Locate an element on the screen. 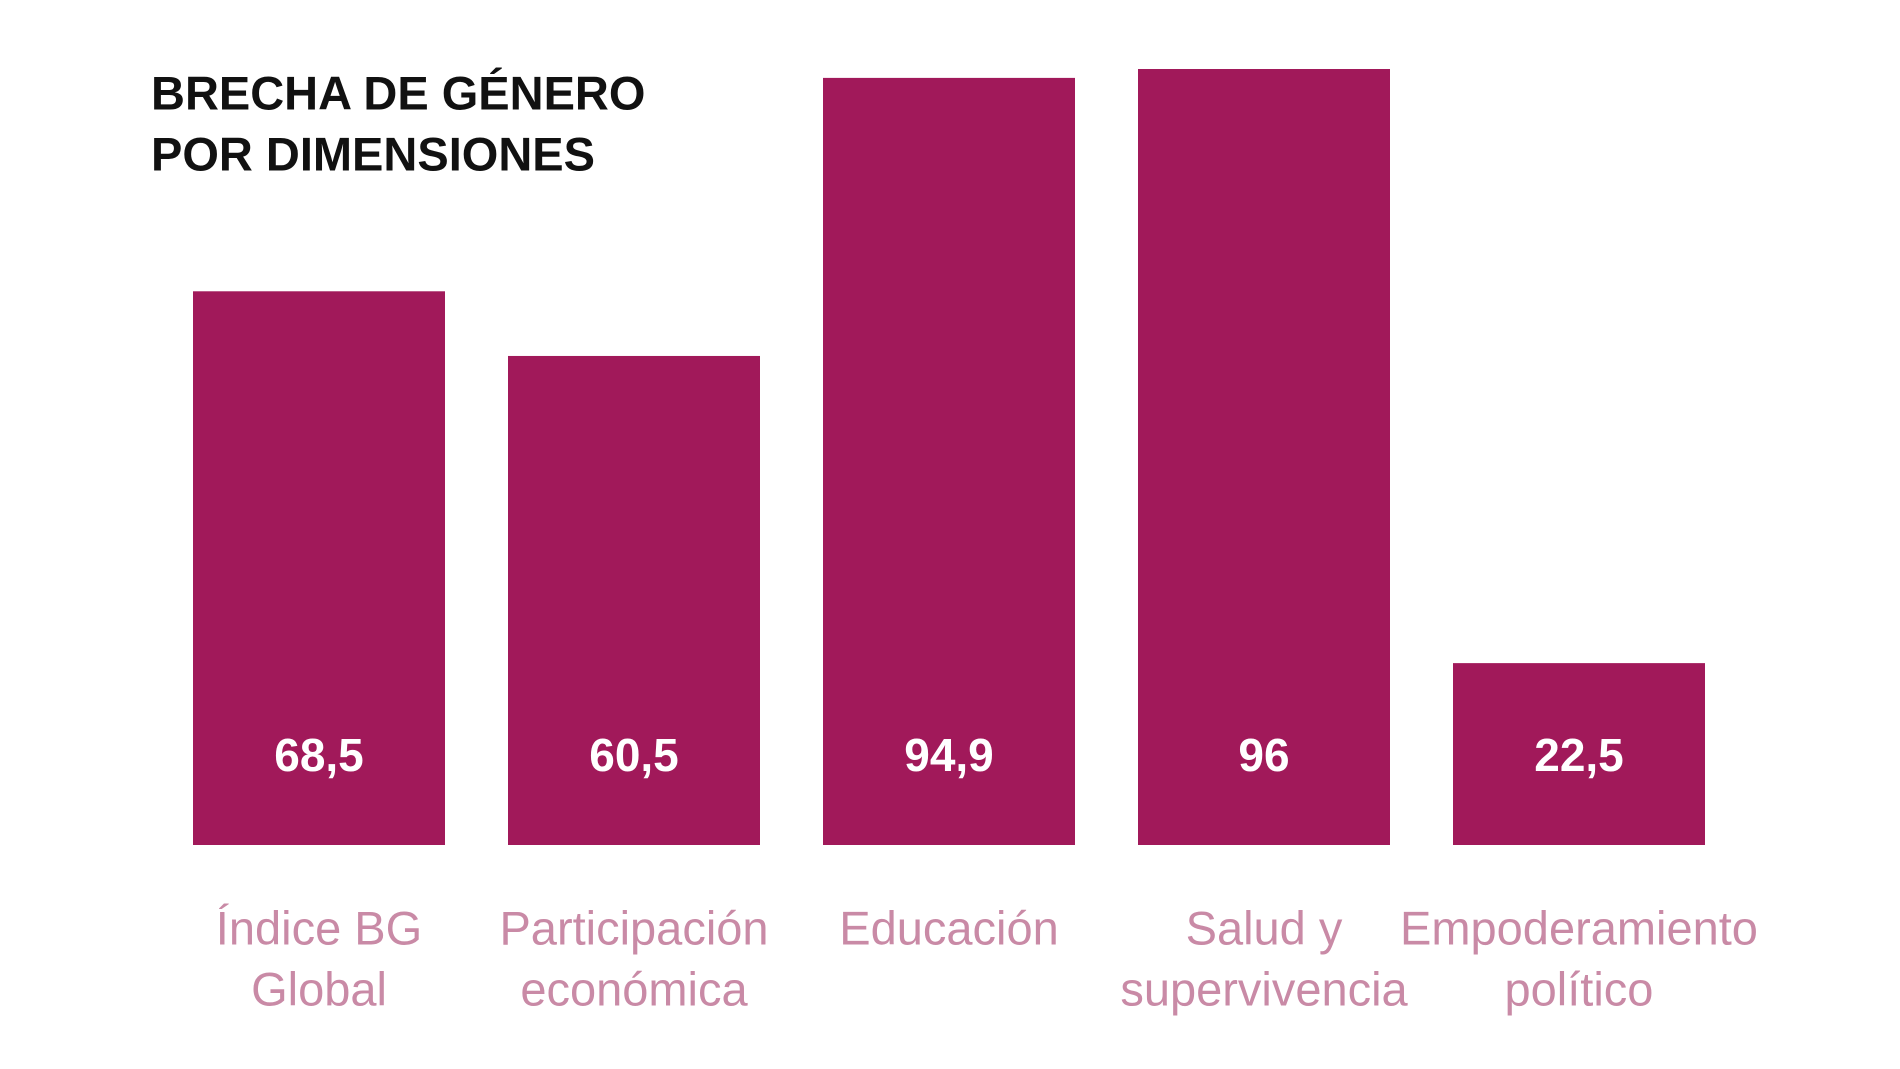 This screenshot has width=1900, height=1069. category-label: político is located at coordinates (1579, 988).